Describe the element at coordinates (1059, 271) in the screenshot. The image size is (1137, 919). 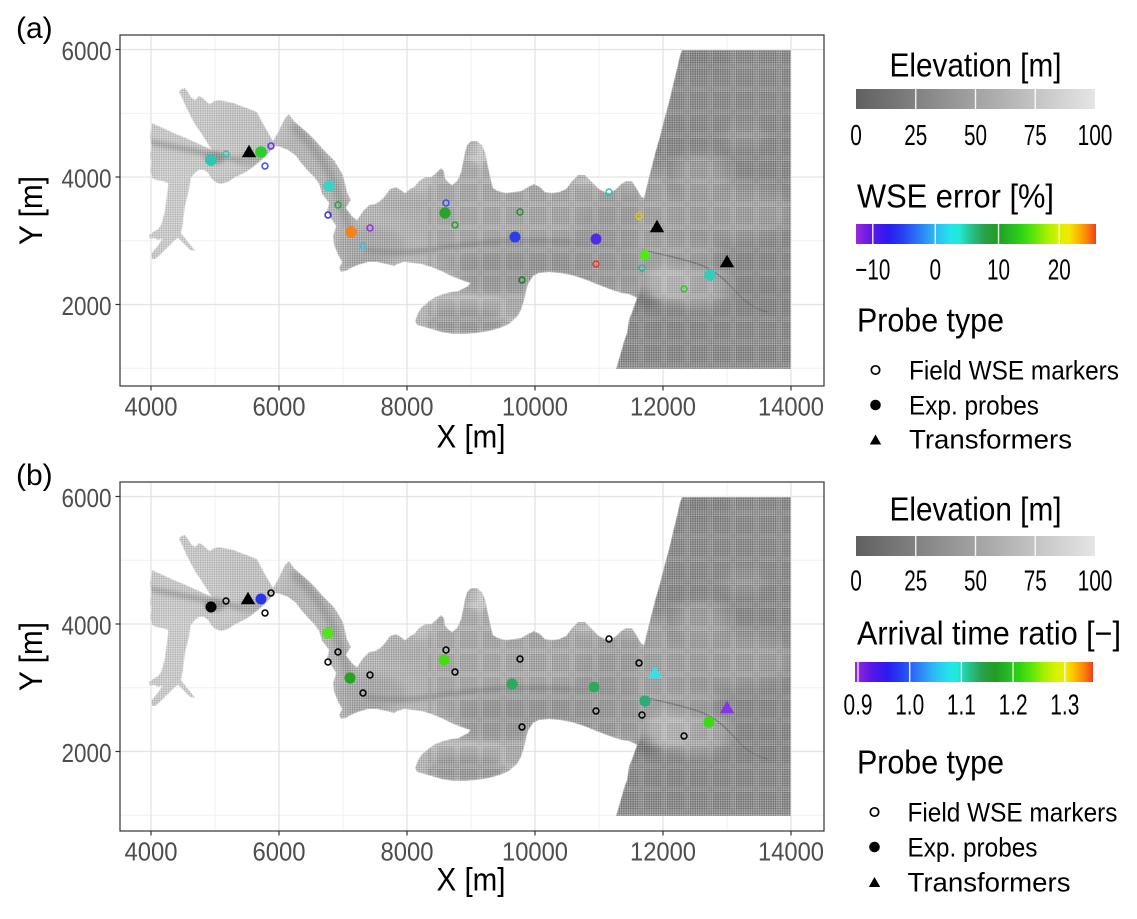
I see `svg-text: 20` at that location.